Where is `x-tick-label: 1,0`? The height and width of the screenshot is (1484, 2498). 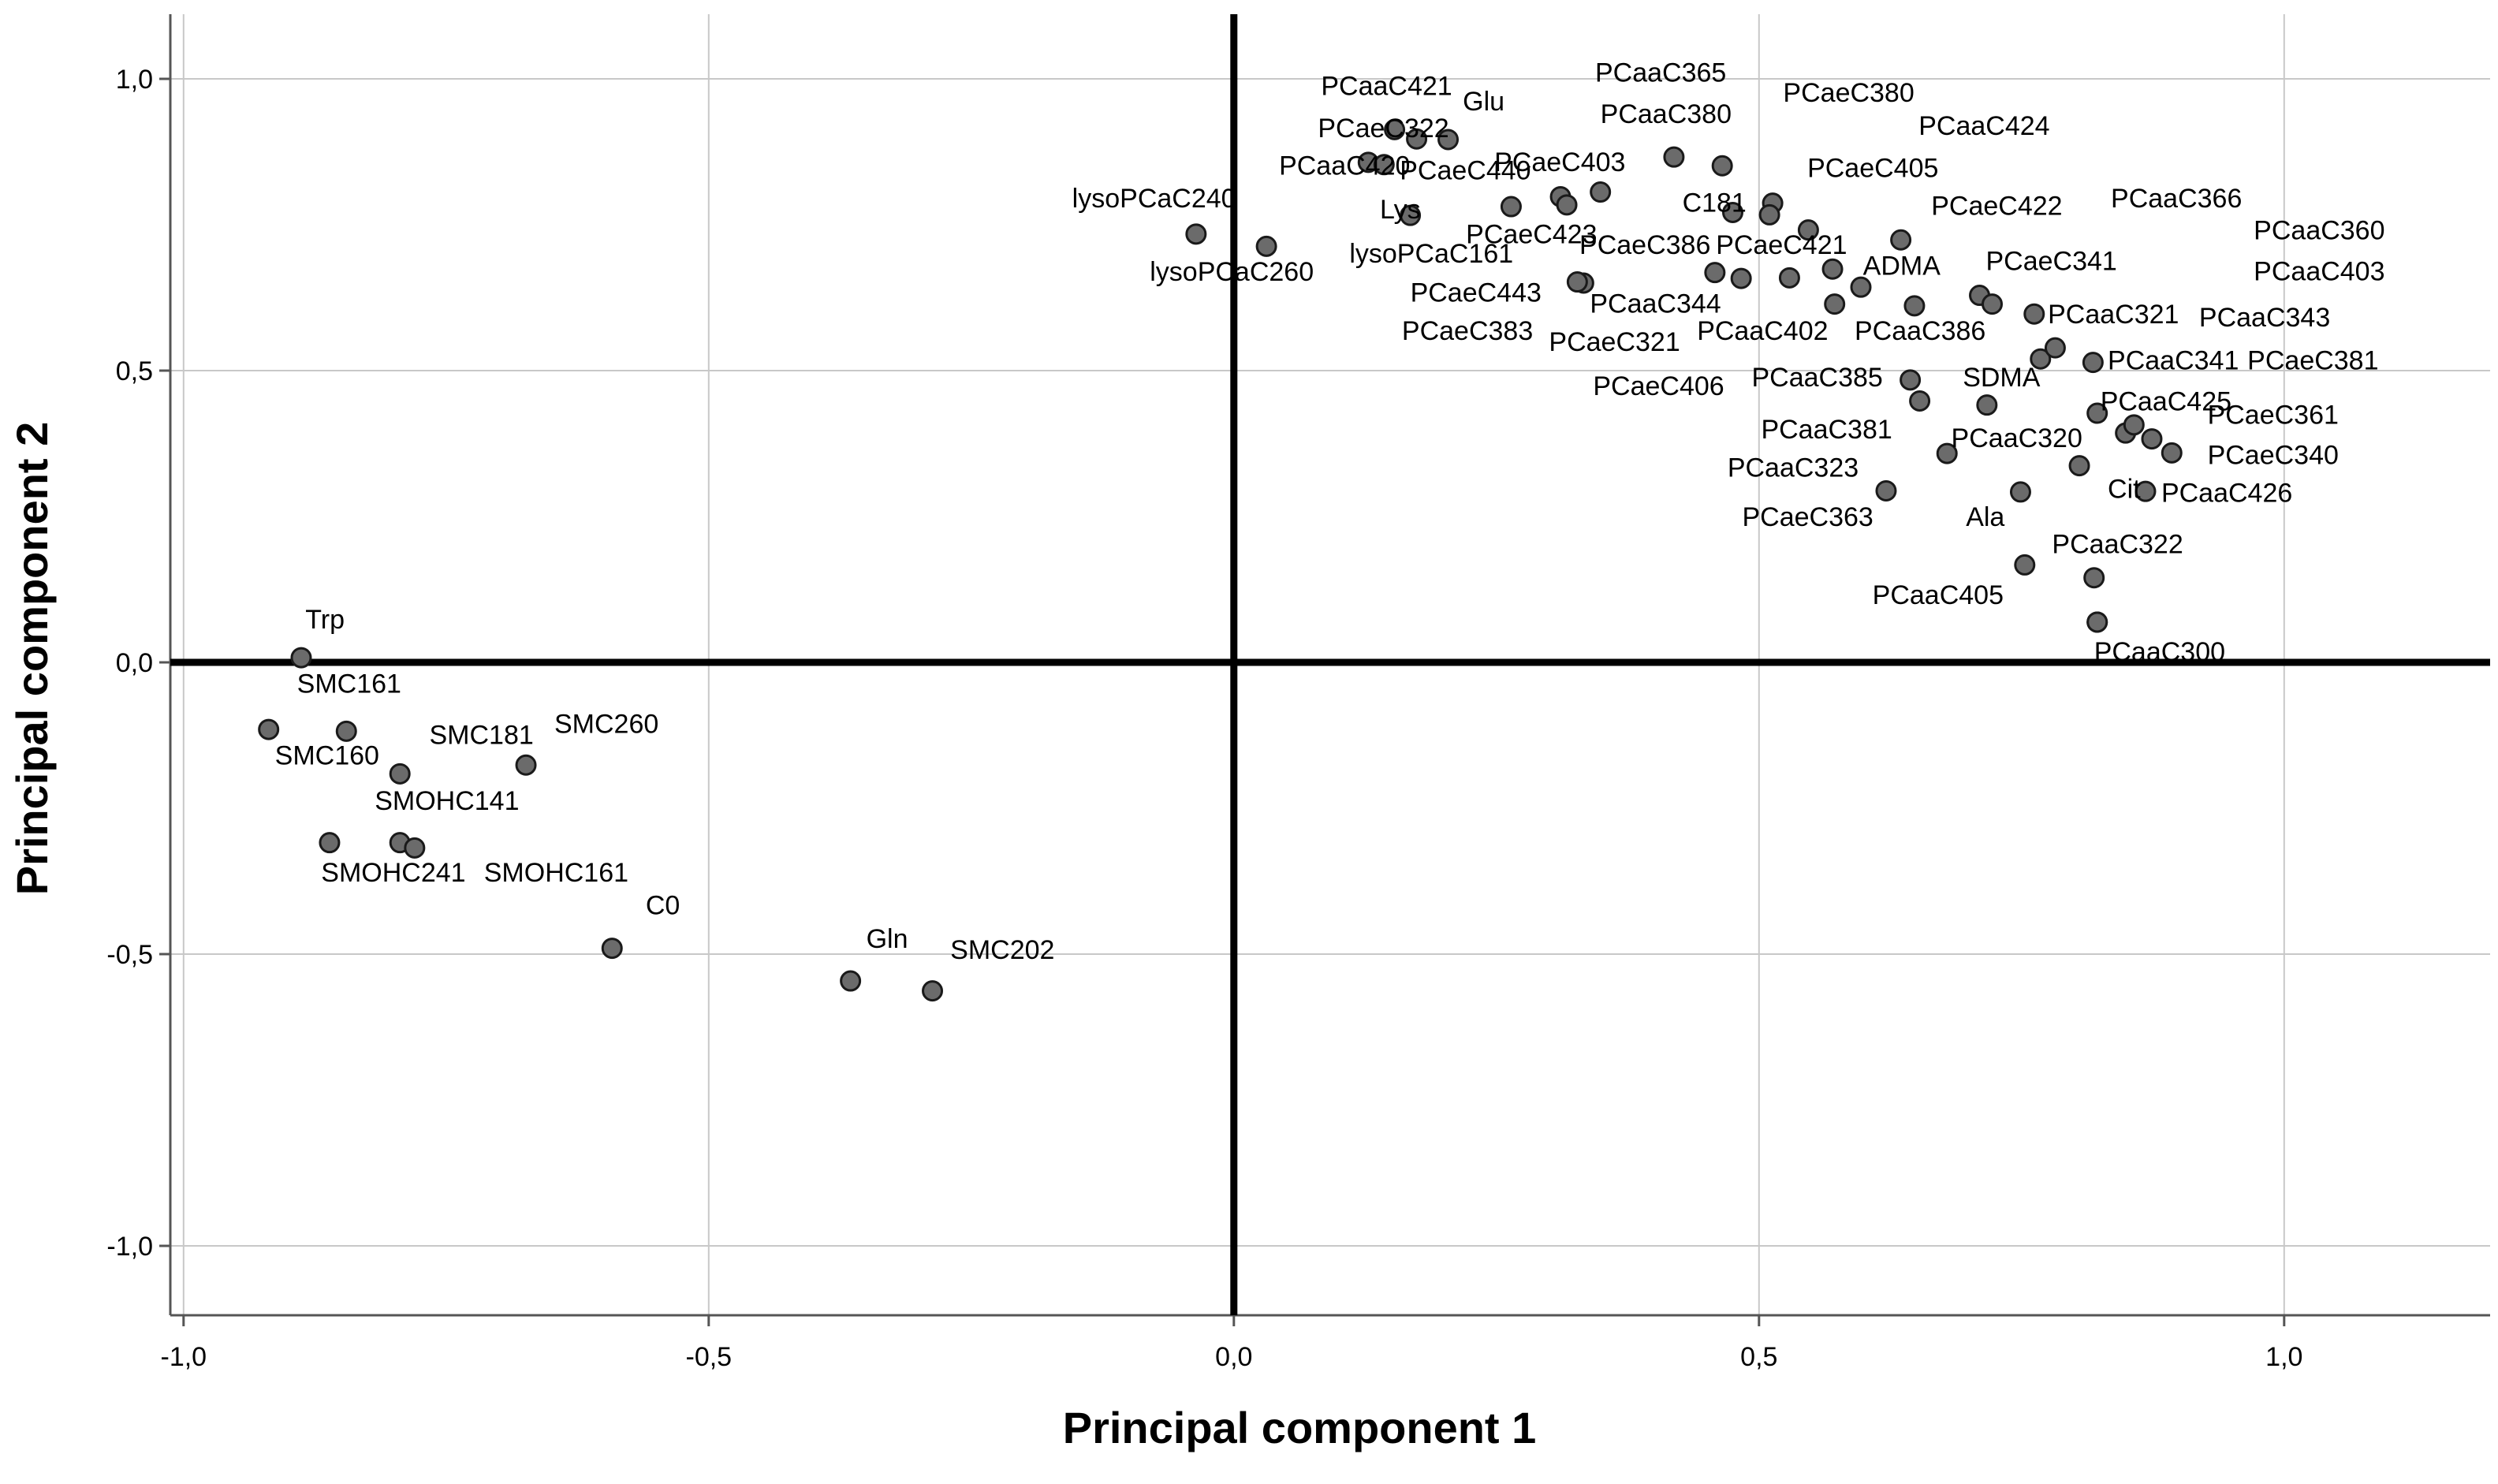 x-tick-label: 1,0 is located at coordinates (2283, 1357).